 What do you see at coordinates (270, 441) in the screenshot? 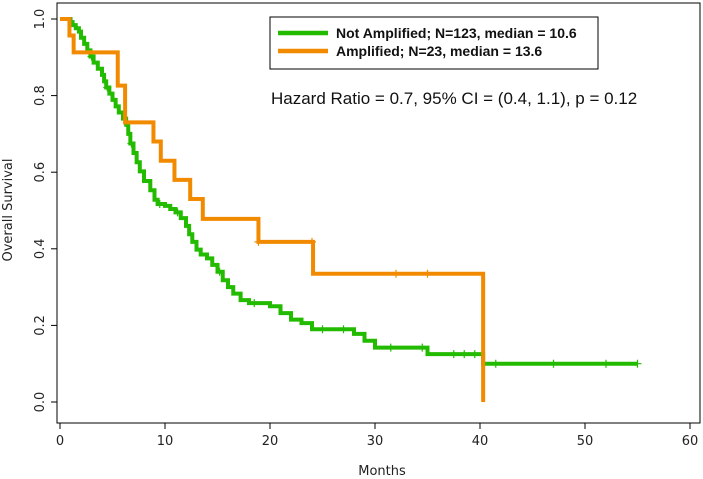
I see `x-tick-label: 20` at bounding box center [270, 441].